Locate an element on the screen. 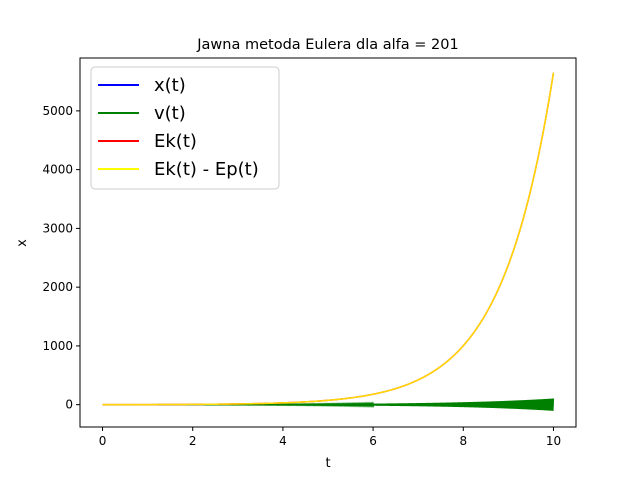 The height and width of the screenshot is (484, 640). legend-label: x(t) is located at coordinates (170, 85).